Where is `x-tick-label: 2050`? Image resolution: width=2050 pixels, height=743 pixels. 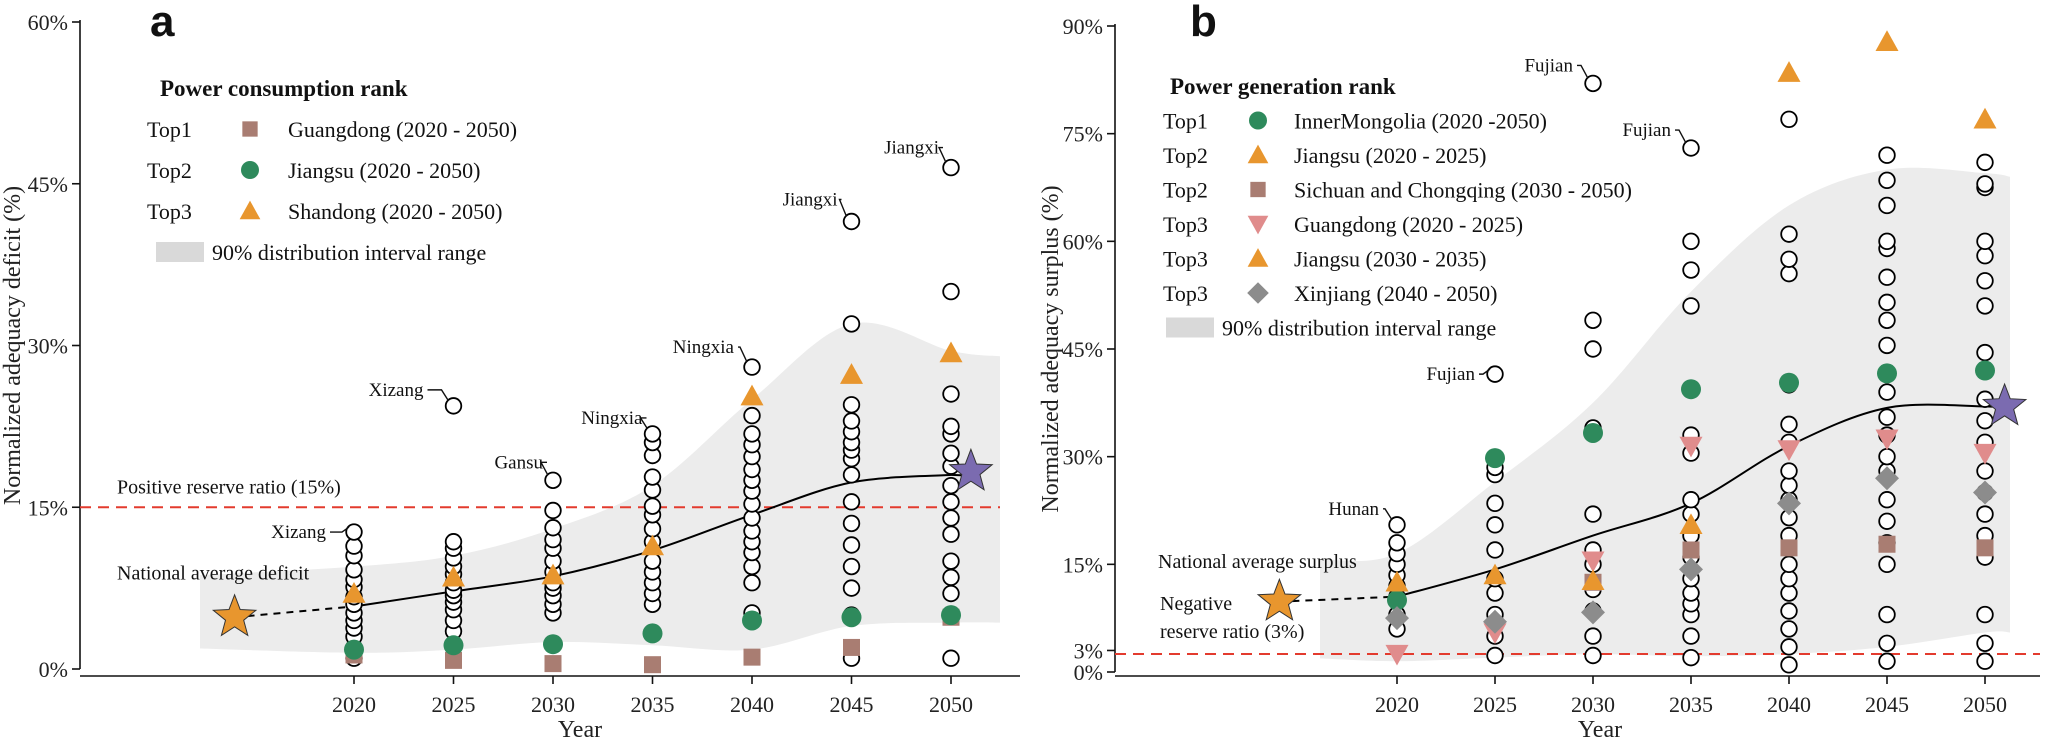 x-tick-label: 2050 is located at coordinates (951, 704).